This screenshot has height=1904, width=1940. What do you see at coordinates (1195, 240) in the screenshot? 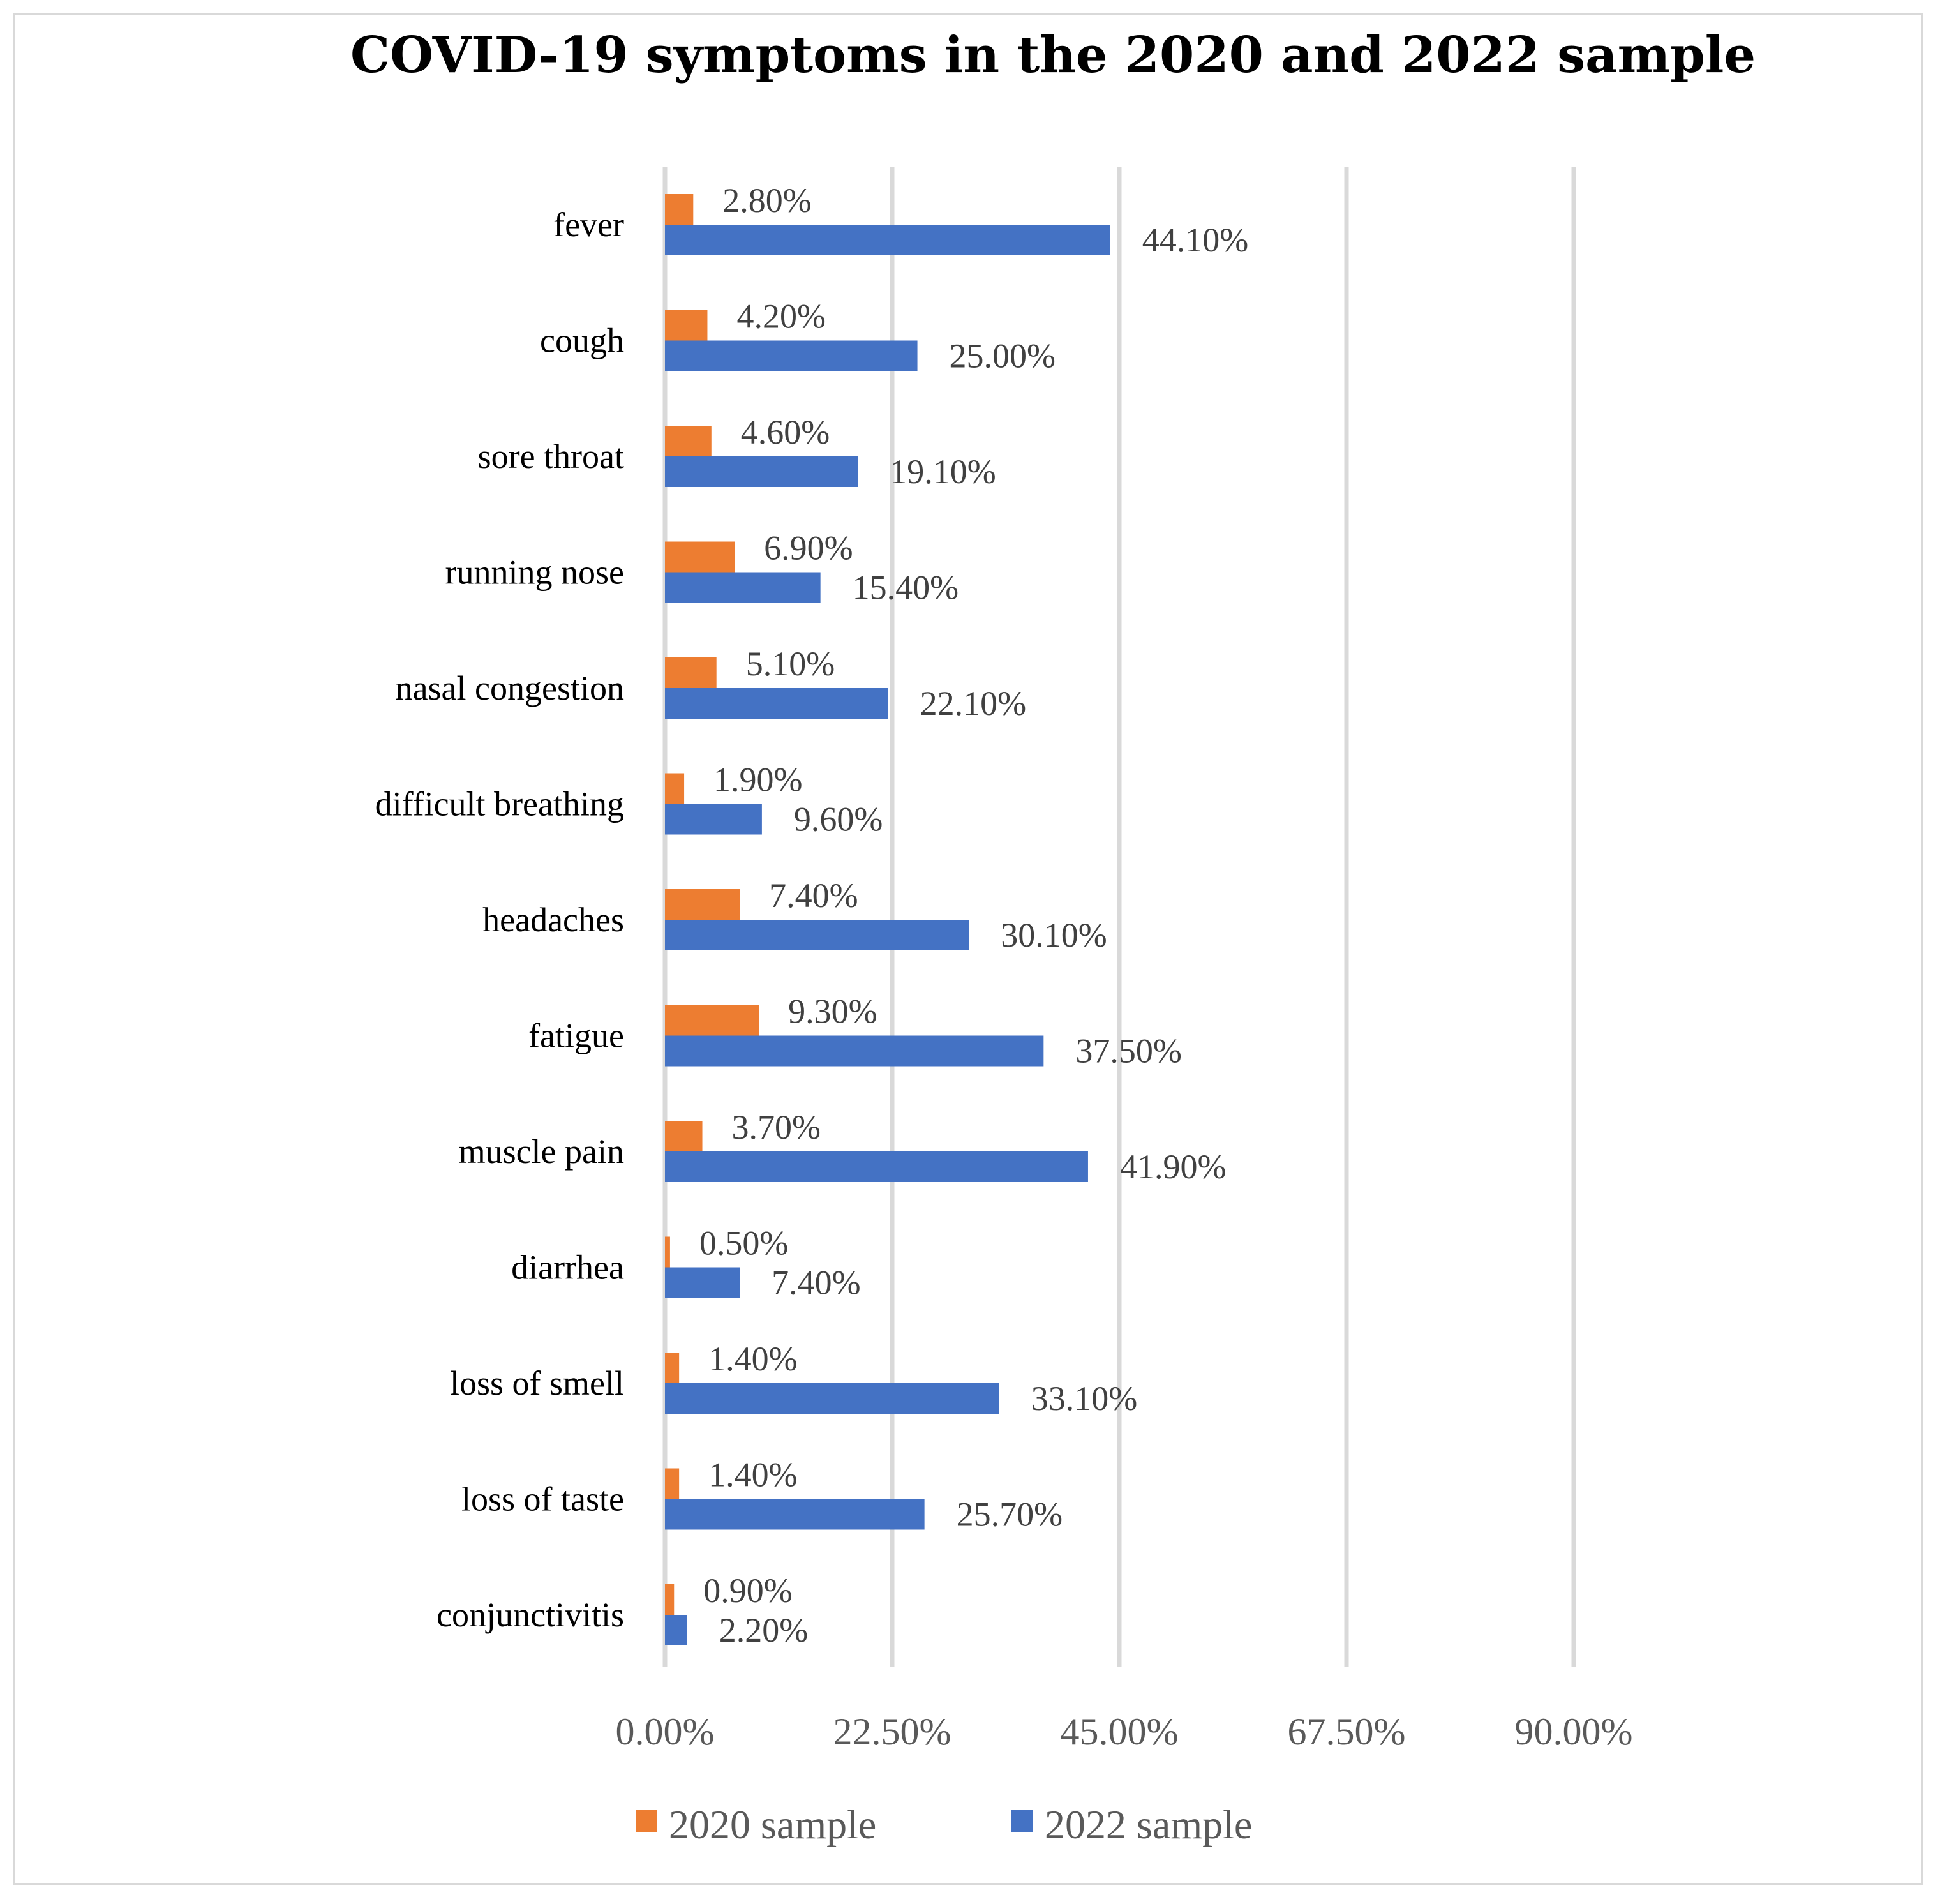
I see `data-label-2022: 44.10%` at bounding box center [1195, 240].